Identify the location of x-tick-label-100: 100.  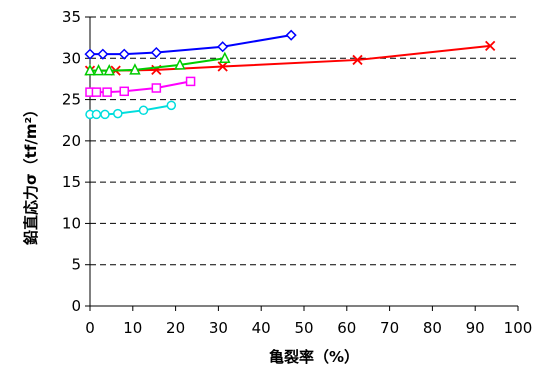
(518, 328).